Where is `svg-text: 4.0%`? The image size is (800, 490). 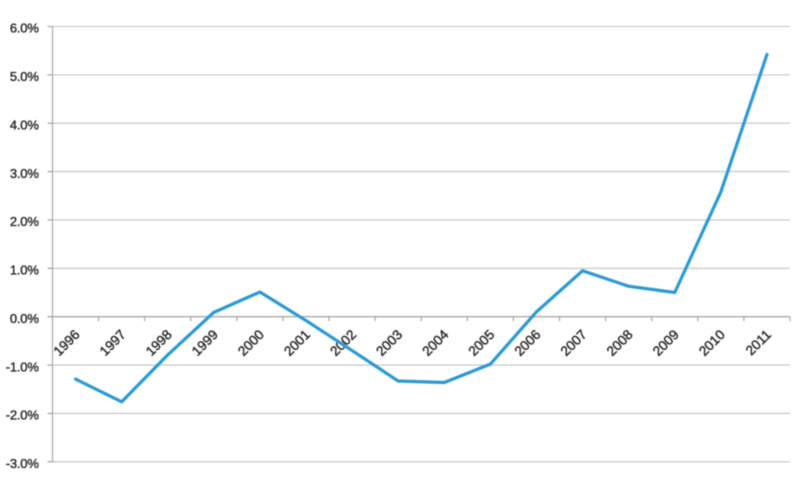
svg-text: 4.0% is located at coordinates (24, 124).